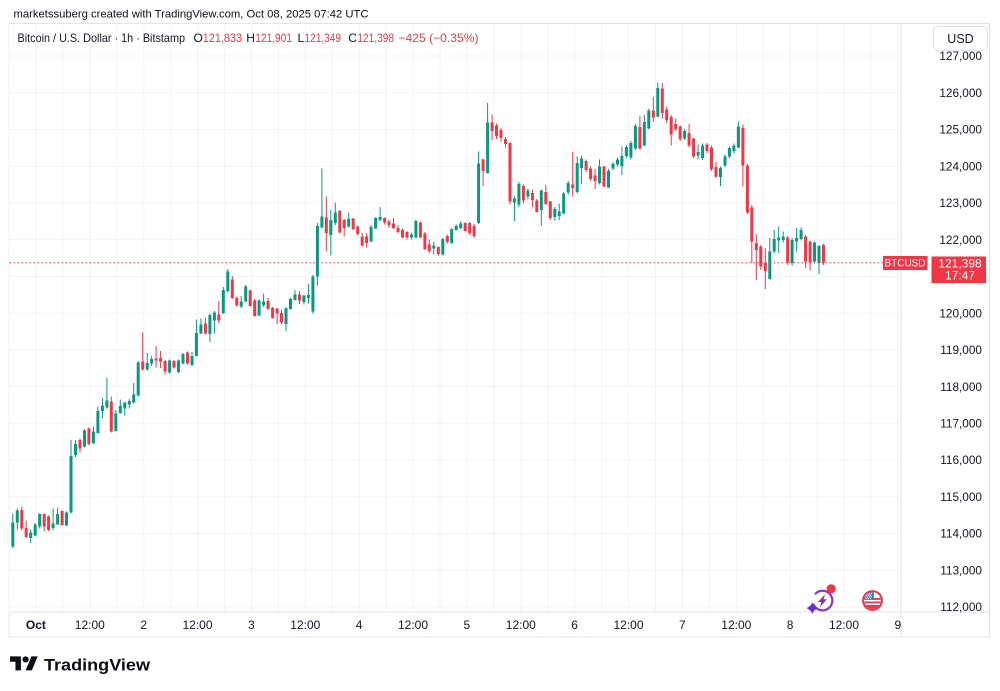  I want to click on svg-text: 121,349, so click(323, 38).